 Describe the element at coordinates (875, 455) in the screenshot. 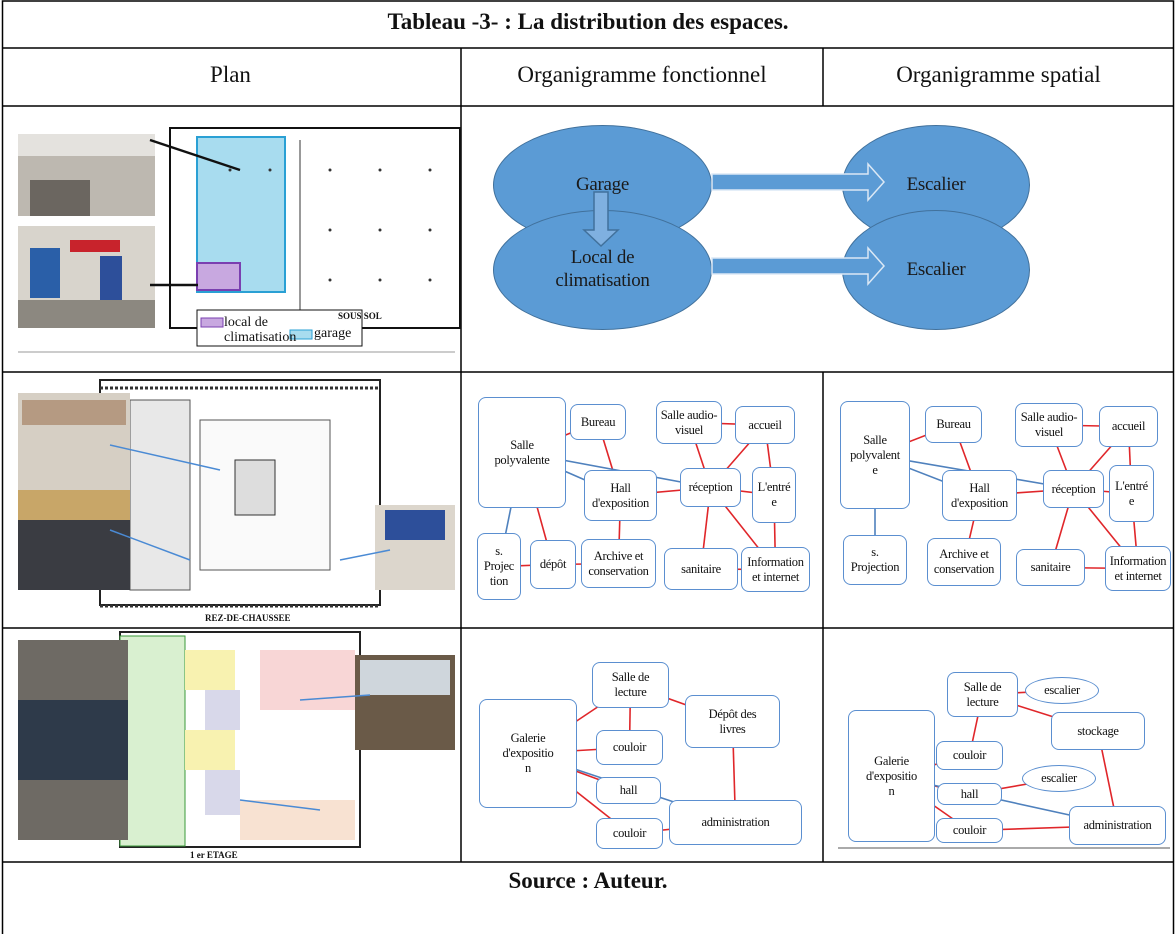

I see `diagram-node: Salle polyvalent e` at that location.